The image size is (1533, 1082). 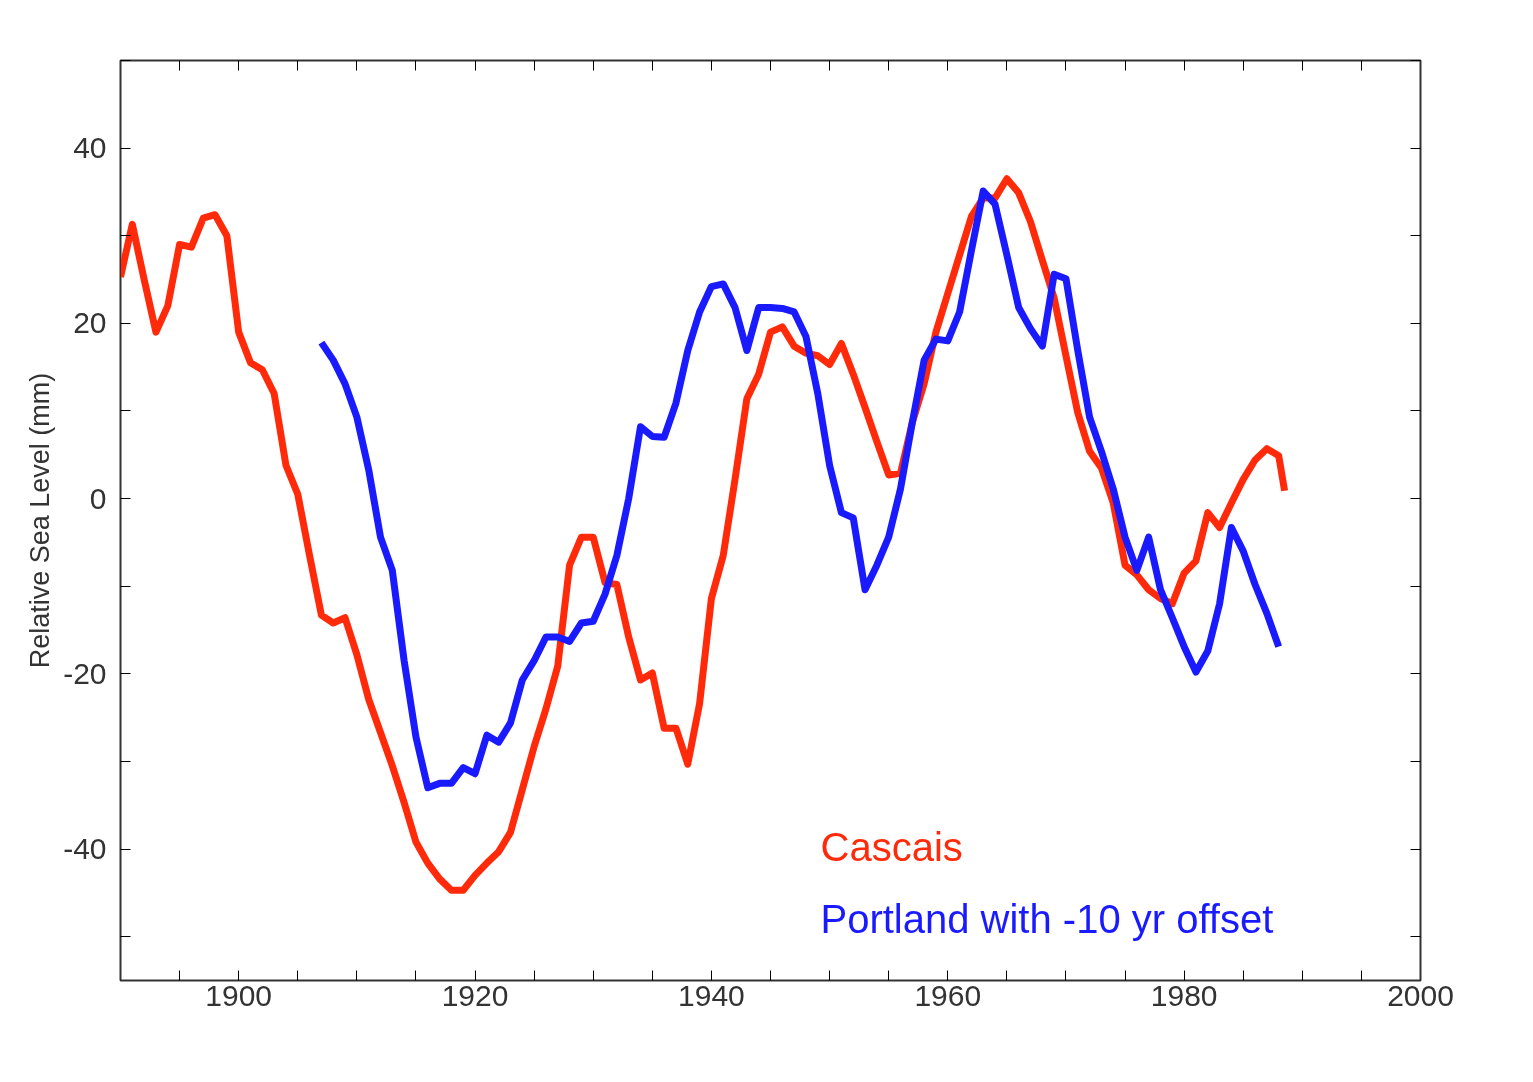 What do you see at coordinates (475, 995) in the screenshot?
I see `x-tick-label: 1920` at bounding box center [475, 995].